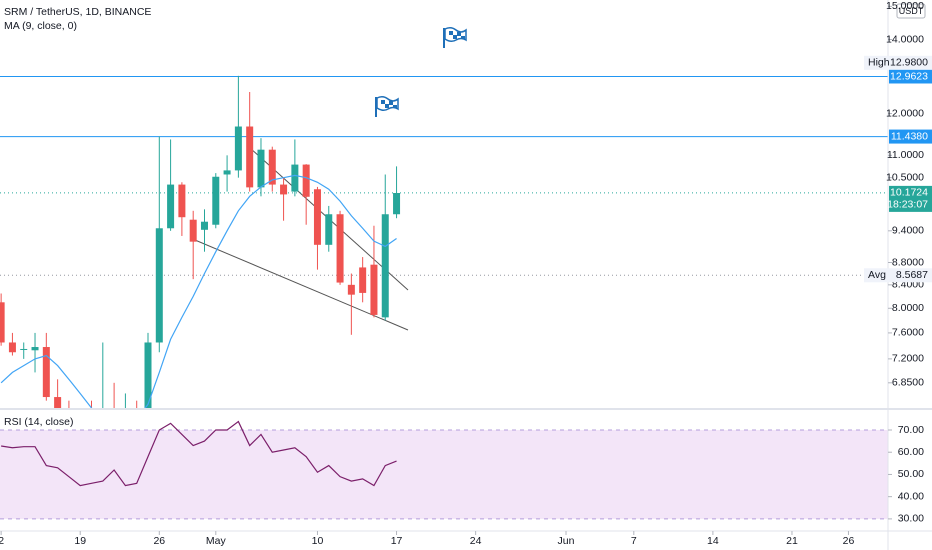 The image size is (932, 550). What do you see at coordinates (908, 359) in the screenshot?
I see `y-tick-label: 7.2000` at bounding box center [908, 359].